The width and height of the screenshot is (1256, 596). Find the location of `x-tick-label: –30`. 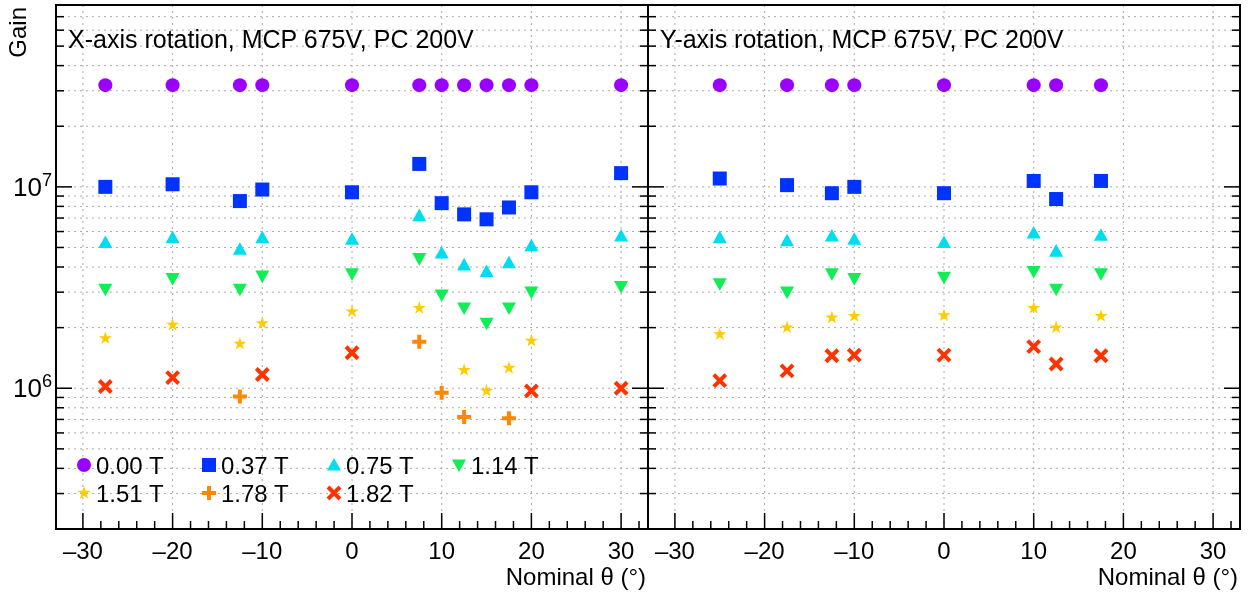

x-tick-label: –30 is located at coordinates (82, 550).